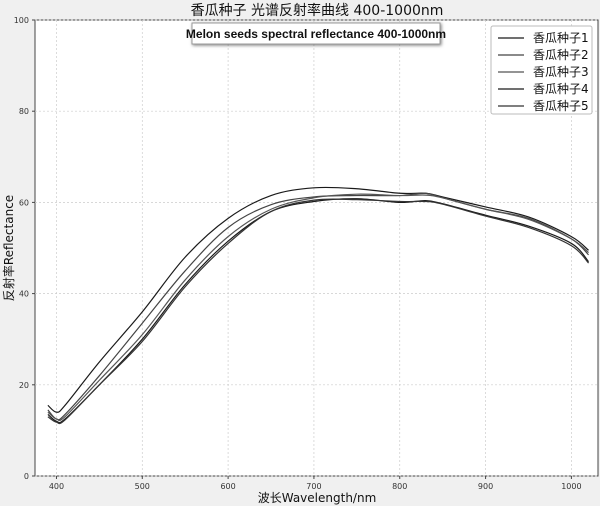 The width and height of the screenshot is (600, 506). Describe the element at coordinates (313, 486) in the screenshot. I see `x-tick-label: 700` at that location.